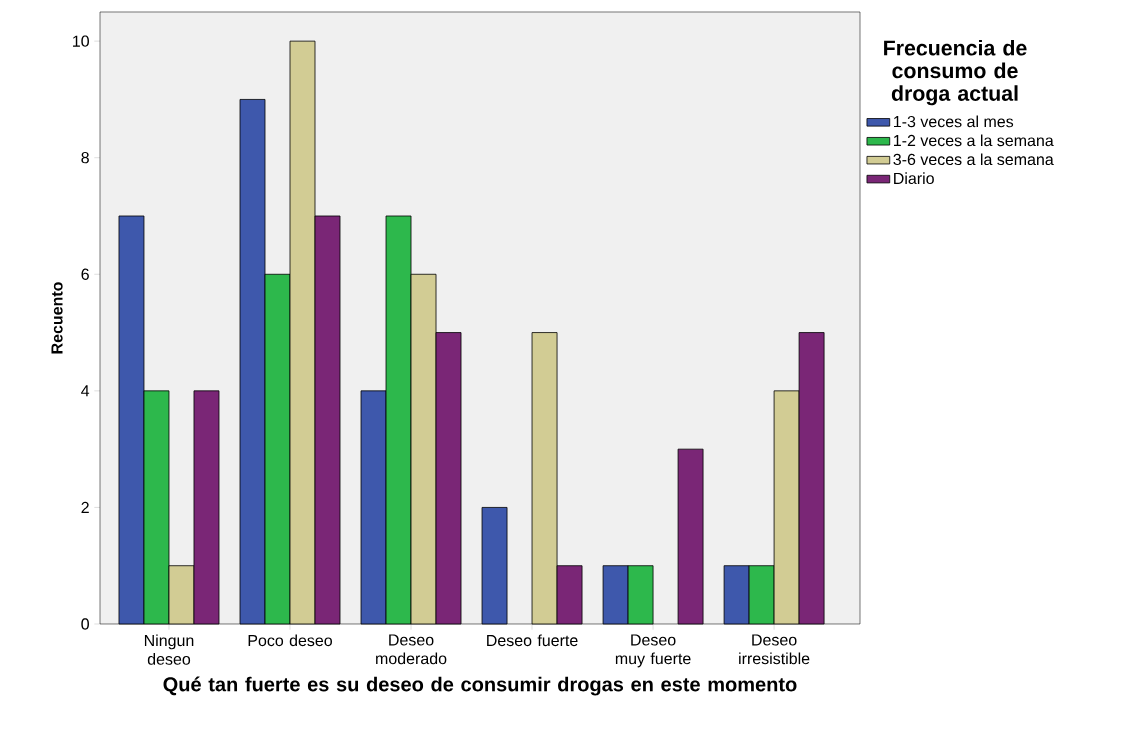 This screenshot has width=1126, height=753. What do you see at coordinates (85, 158) in the screenshot?
I see `y-tick-label: 8` at bounding box center [85, 158].